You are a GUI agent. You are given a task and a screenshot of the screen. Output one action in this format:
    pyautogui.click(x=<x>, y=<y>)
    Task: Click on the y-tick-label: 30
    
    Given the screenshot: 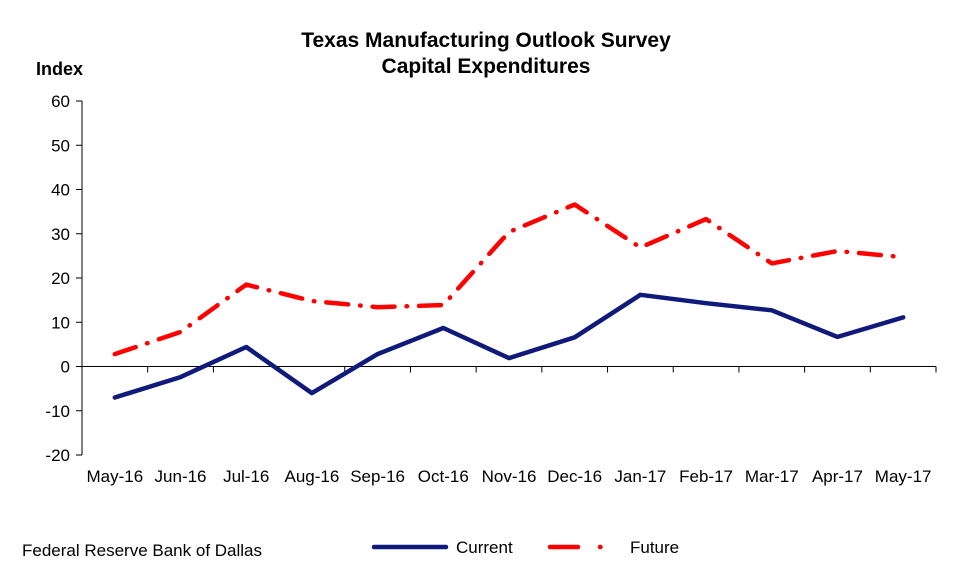 What is the action you would take?
    pyautogui.click(x=60, y=234)
    